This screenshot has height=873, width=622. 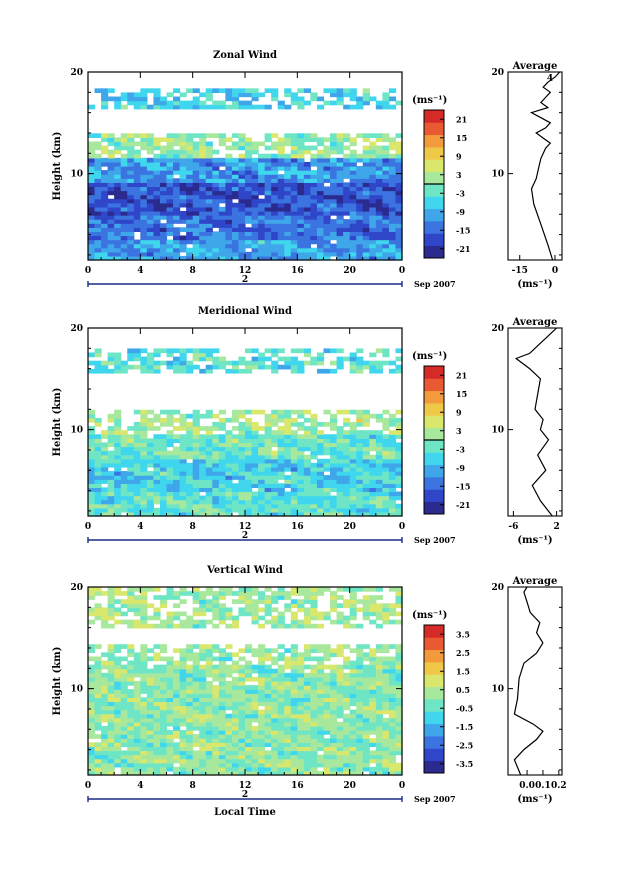 I want to click on colorbar-label: -3, so click(x=460, y=449).